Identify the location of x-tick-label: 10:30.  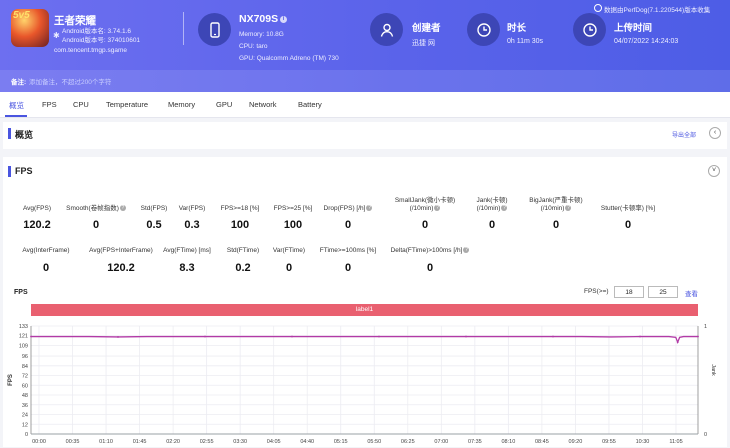
(643, 442).